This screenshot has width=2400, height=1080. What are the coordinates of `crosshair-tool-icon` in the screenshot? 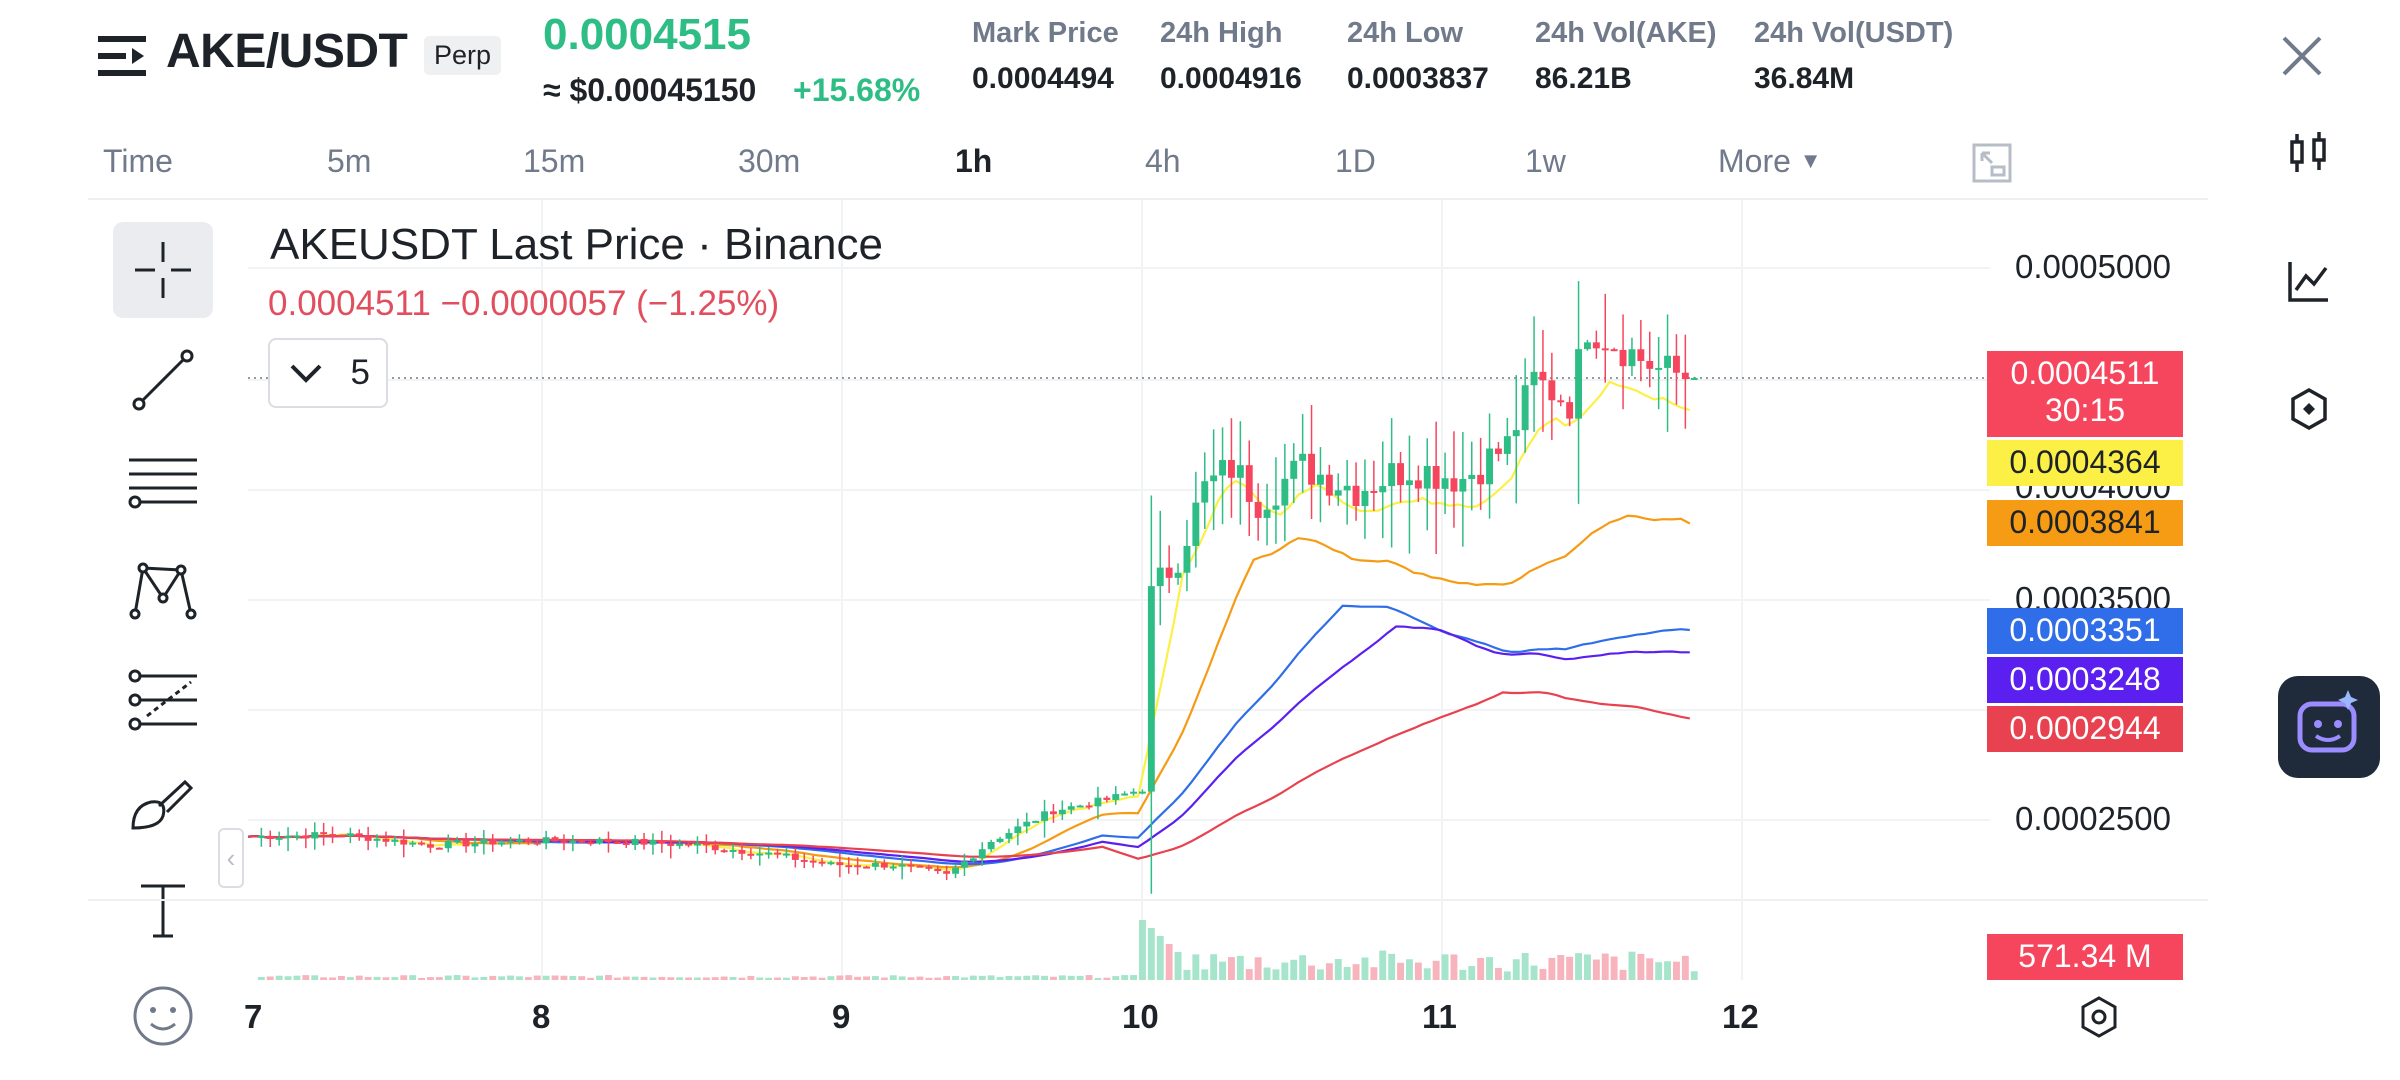 It's located at (163, 270).